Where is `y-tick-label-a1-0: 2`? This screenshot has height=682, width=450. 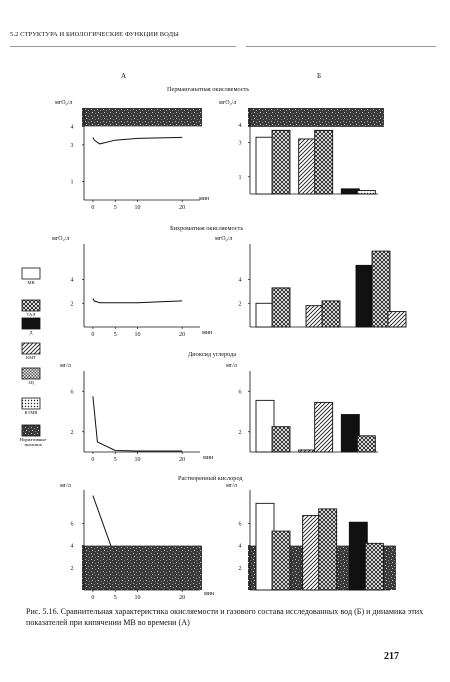 y-tick-label-a1-0: 2 is located at coordinates (72, 304).